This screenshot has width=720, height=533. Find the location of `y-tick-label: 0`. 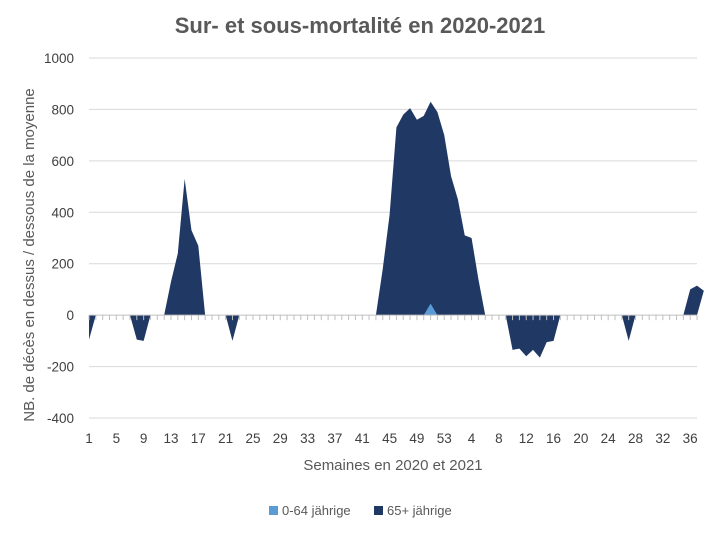

y-tick-label: 0 is located at coordinates (70, 315).